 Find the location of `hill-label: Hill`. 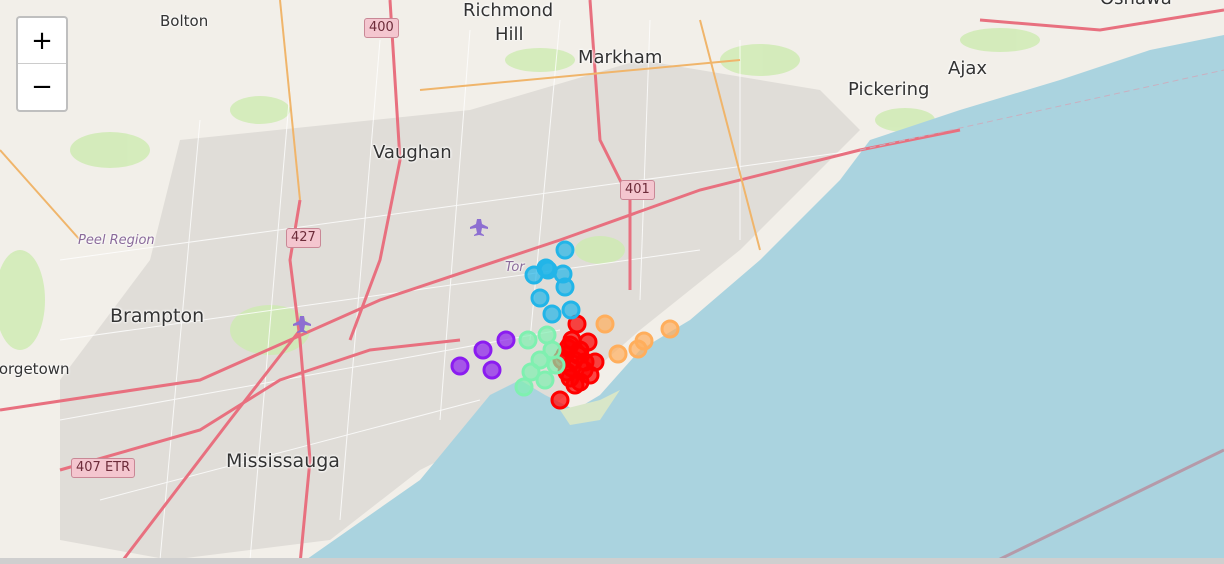

hill-label: Hill is located at coordinates (509, 34).